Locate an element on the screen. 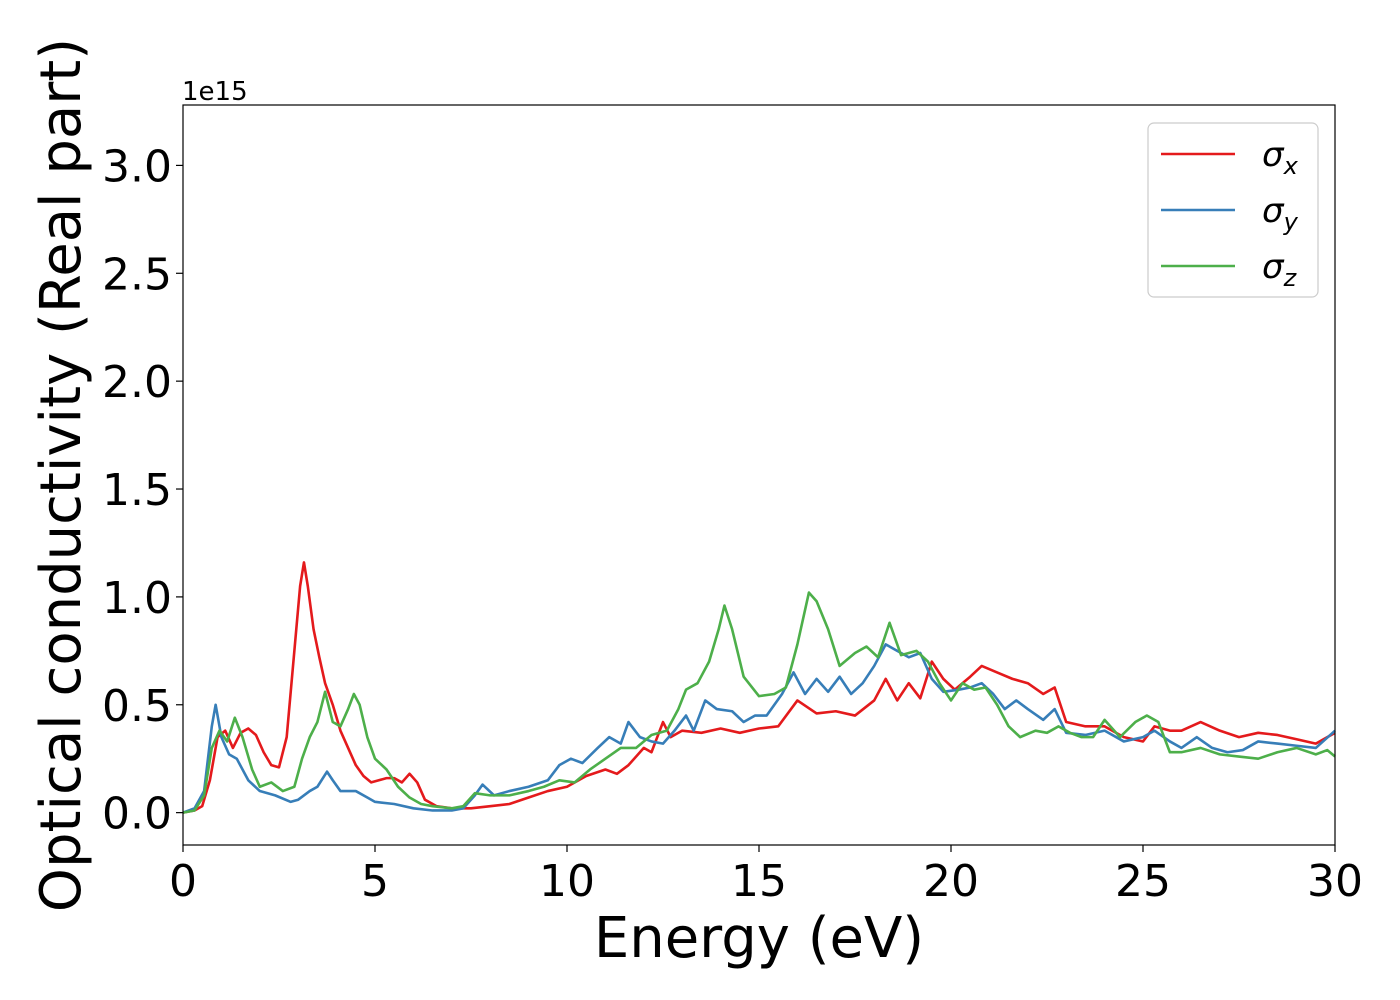  x-tick-label: 5 is located at coordinates (375, 881).